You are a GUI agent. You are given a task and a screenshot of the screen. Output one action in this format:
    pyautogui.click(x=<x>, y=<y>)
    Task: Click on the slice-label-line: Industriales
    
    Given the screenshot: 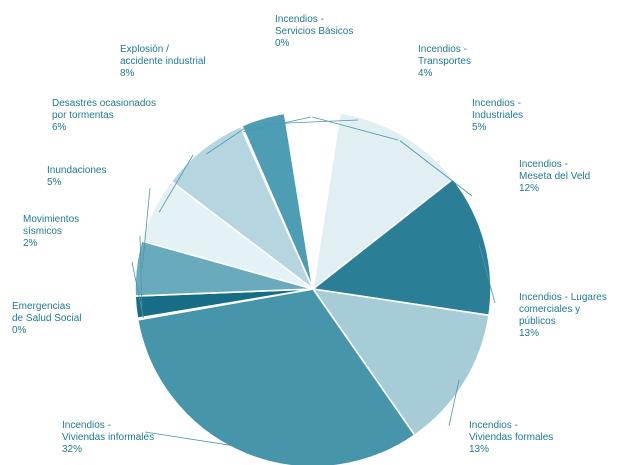 What is the action you would take?
    pyautogui.click(x=497, y=115)
    